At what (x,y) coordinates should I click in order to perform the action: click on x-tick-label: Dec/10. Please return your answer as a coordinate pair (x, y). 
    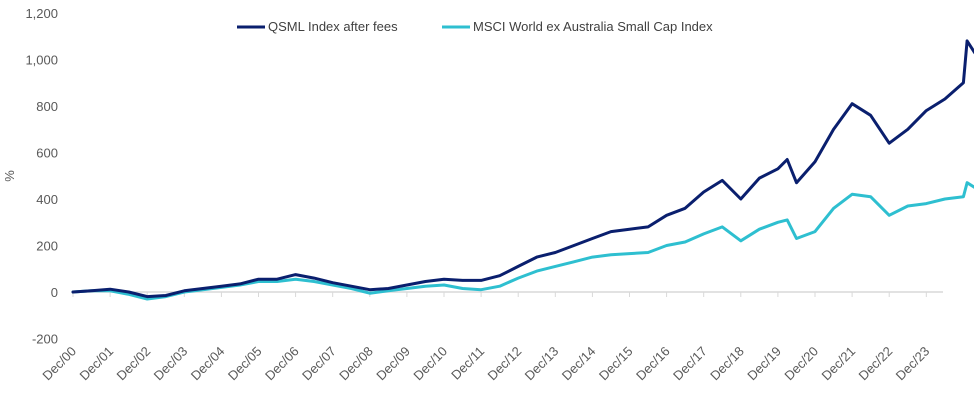
    Looking at the image, I should click on (430, 364).